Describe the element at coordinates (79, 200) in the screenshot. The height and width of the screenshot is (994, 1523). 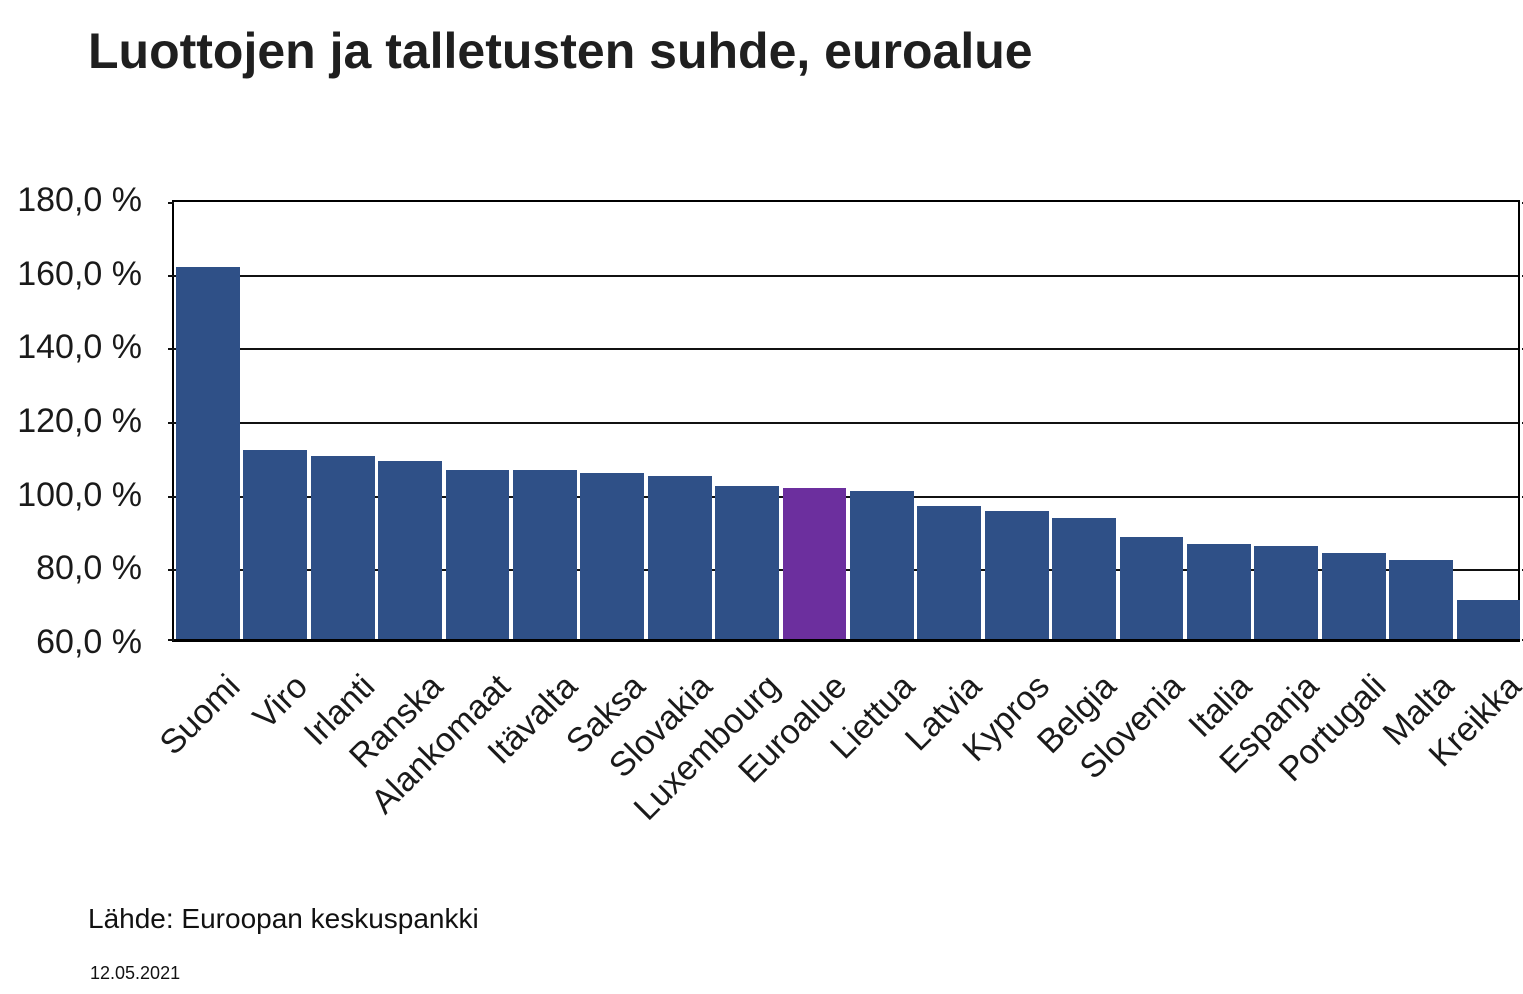
I see `y-axis-tick-label: 180,0 %` at that location.